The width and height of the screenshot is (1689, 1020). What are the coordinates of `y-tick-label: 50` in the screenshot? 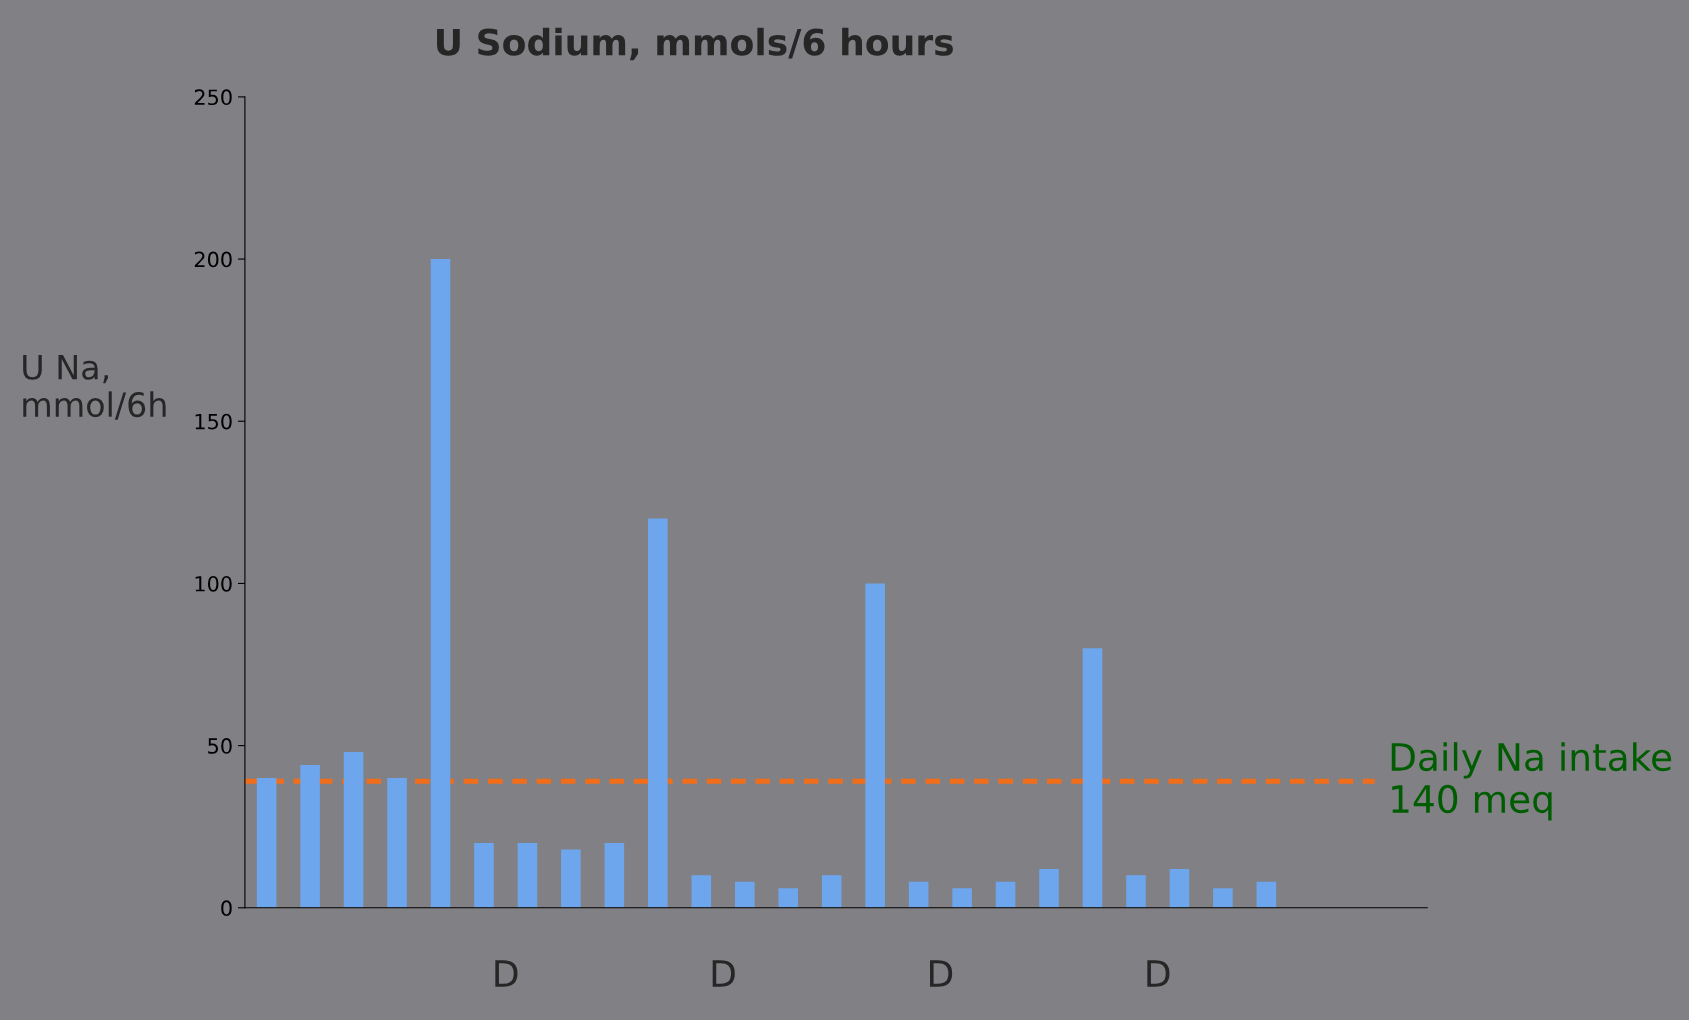 It's located at (220, 746).